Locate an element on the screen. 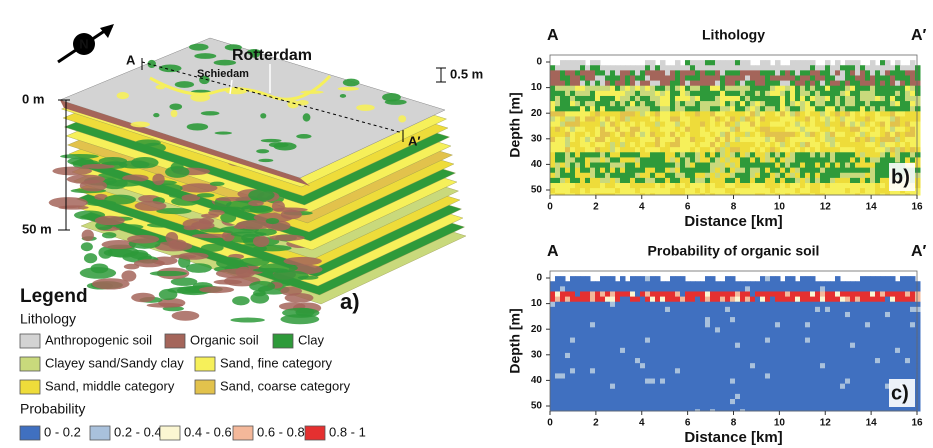 Image resolution: width=933 pixels, height=448 pixels. legend-label: Clay is located at coordinates (311, 339).